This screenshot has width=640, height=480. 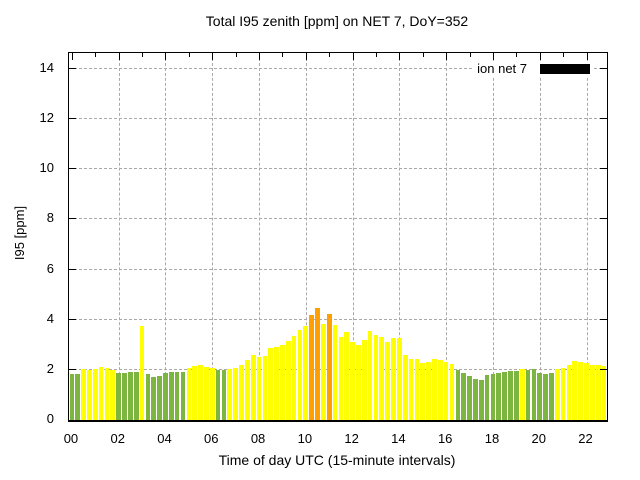 What do you see at coordinates (117, 438) in the screenshot?
I see `x-tick-value: 02` at bounding box center [117, 438].